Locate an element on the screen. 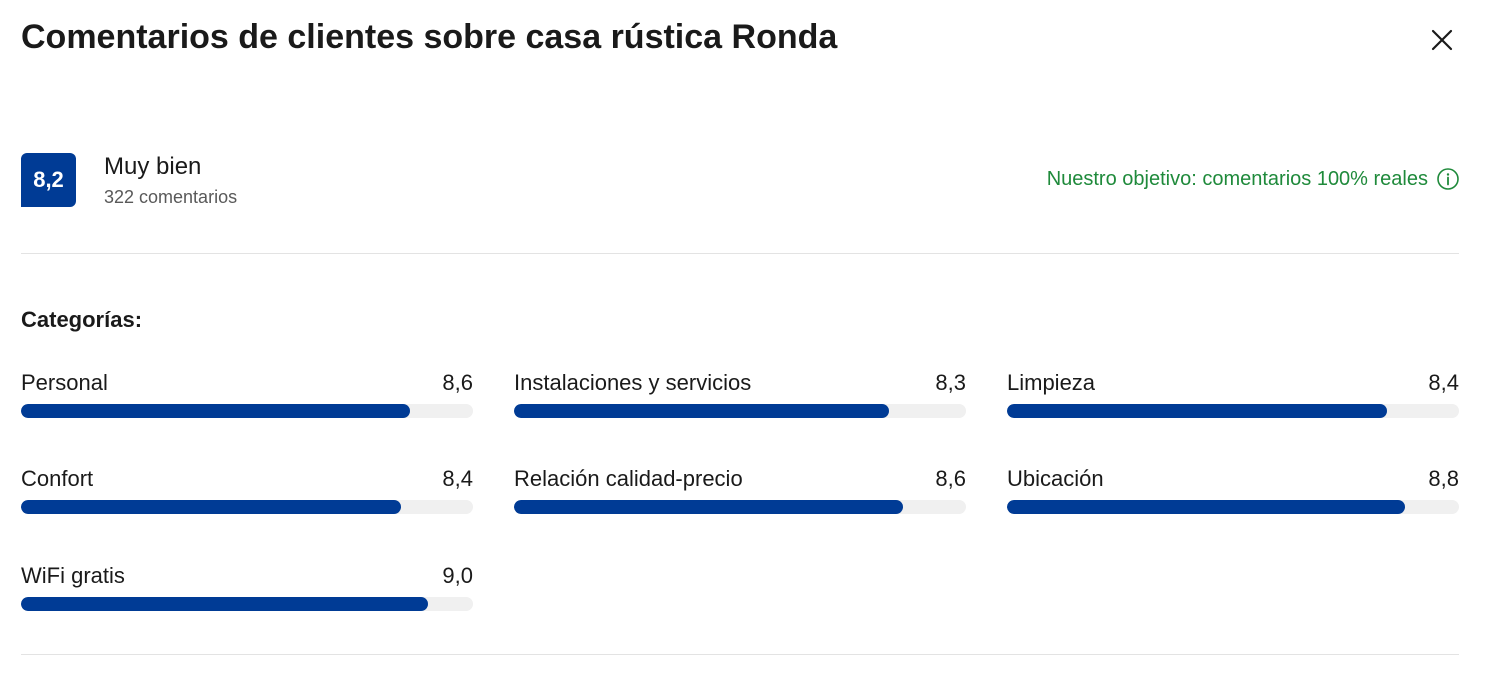 This screenshot has height=675, width=1500. category-location: Ubicación 8,8 is located at coordinates (1233, 492).